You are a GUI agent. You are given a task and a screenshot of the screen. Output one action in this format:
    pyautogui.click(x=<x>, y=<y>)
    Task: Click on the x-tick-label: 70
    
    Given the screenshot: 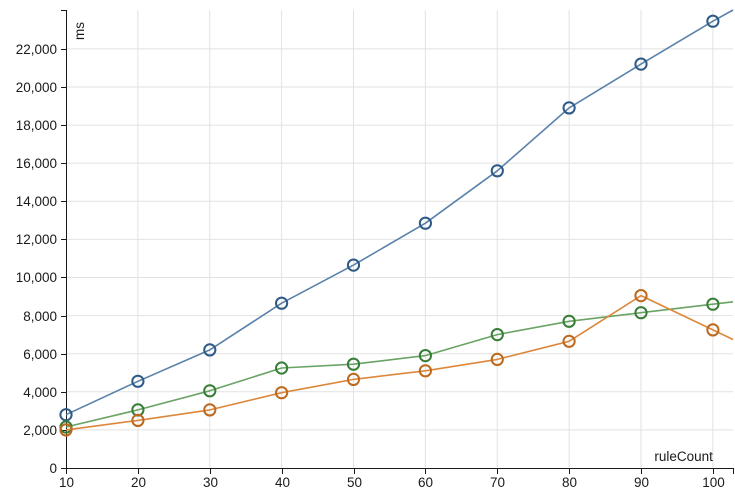 What is the action you would take?
    pyautogui.click(x=497, y=482)
    